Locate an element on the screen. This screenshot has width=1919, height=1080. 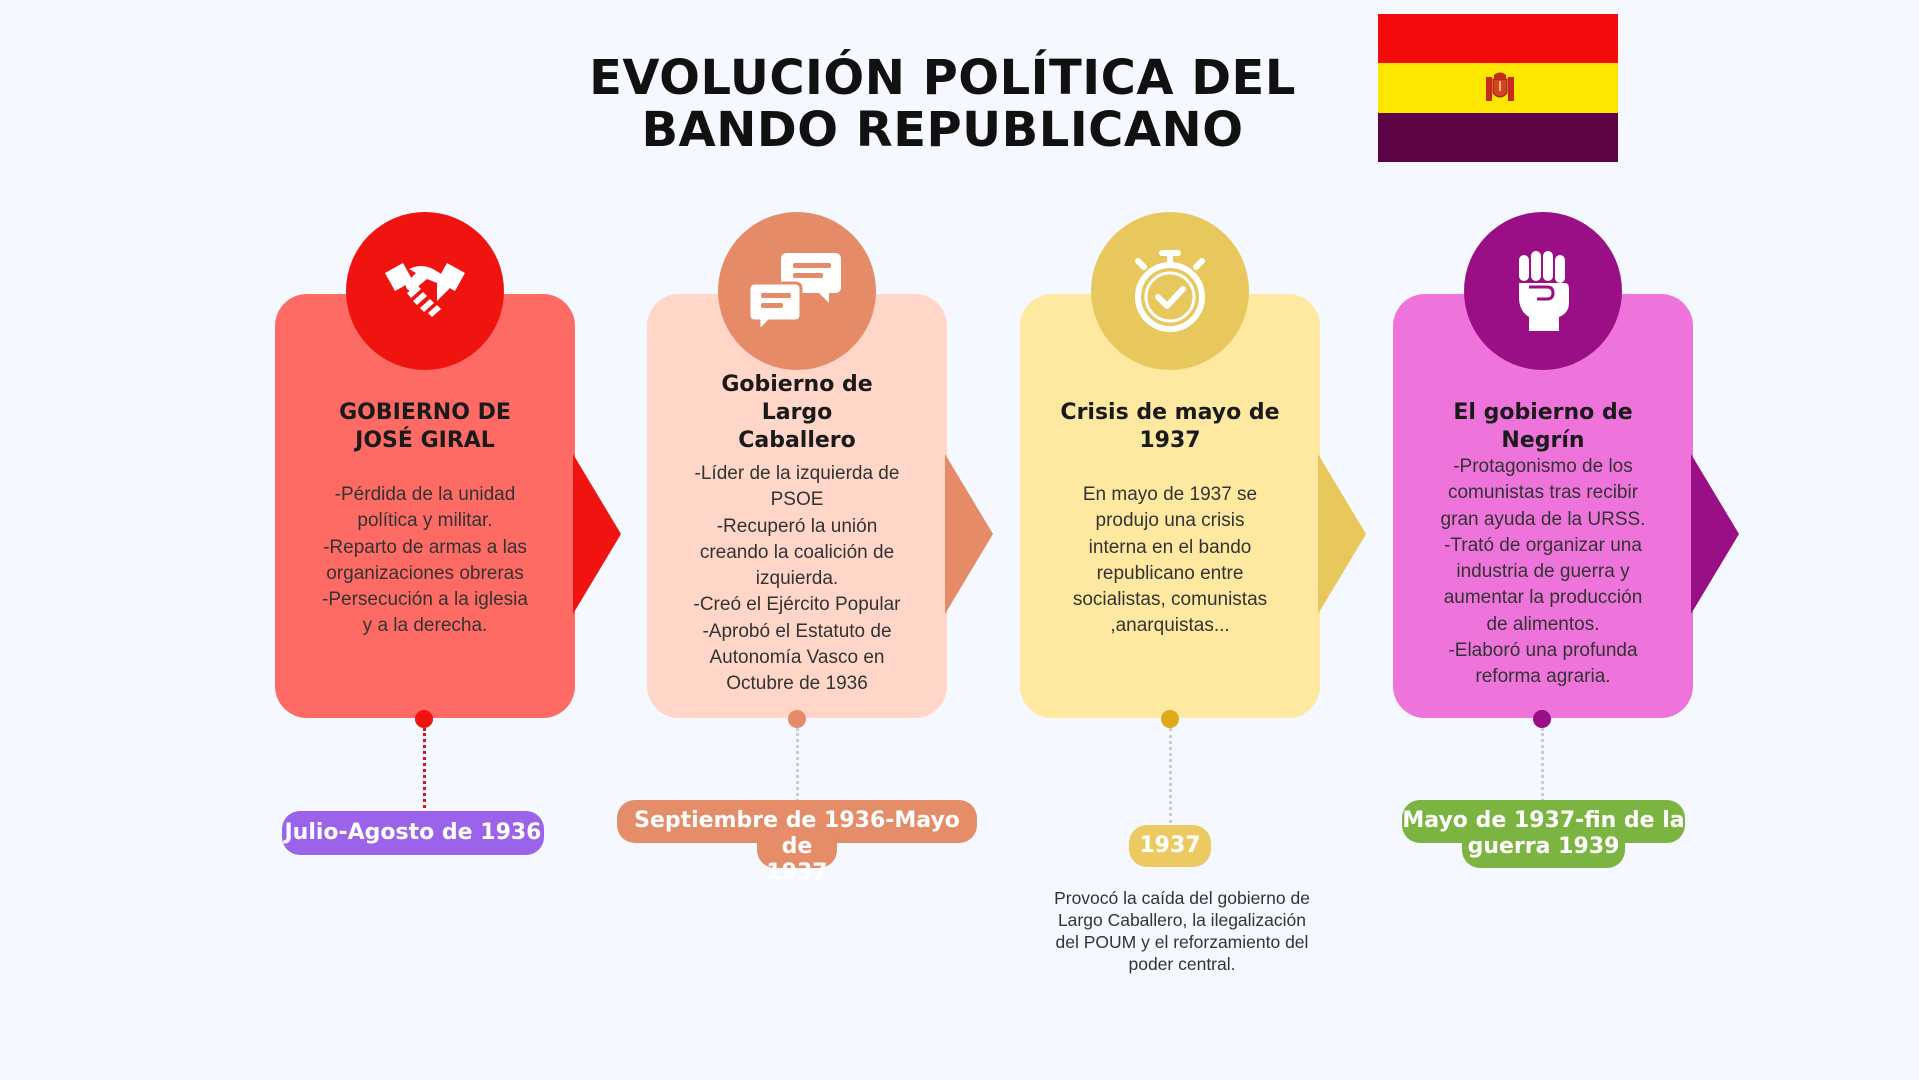
date-text: guerra 1939 is located at coordinates (1543, 846).